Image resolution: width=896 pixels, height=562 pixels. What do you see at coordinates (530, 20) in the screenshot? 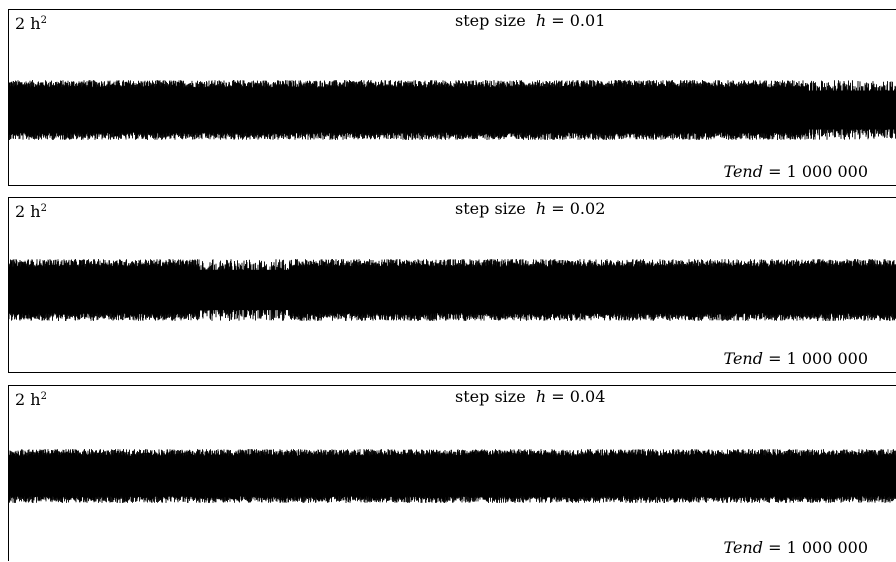
I see `panel-title: step size h = 0.01` at bounding box center [530, 20].